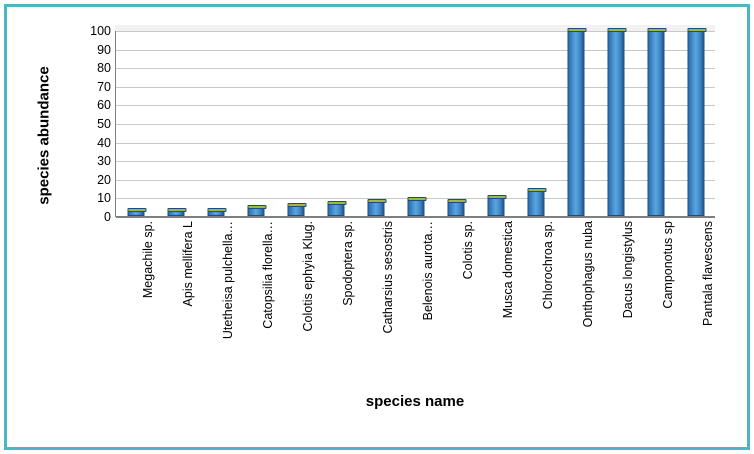 This screenshot has height=454, width=754. I want to click on y-axis-tick-labels: 0 10 20 30 40 50 60 70 80 90 100, so click(94, 124).